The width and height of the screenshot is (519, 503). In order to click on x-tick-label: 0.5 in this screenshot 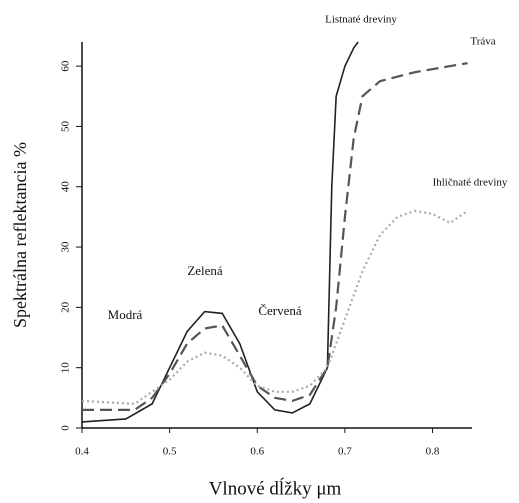, I will do `click(170, 452)`.